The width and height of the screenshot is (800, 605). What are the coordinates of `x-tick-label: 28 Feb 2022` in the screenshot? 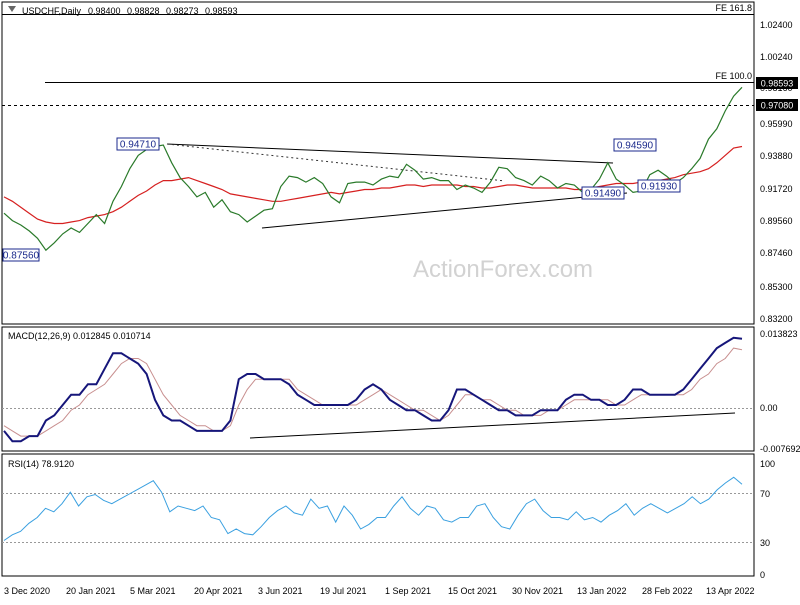 It's located at (667, 591).